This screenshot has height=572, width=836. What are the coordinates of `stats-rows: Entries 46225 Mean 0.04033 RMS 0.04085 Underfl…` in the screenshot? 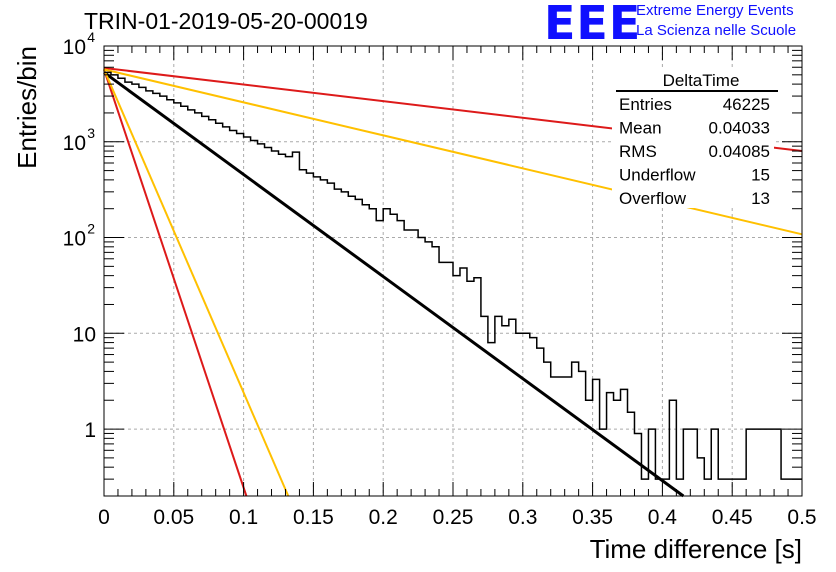 It's located at (694, 151).